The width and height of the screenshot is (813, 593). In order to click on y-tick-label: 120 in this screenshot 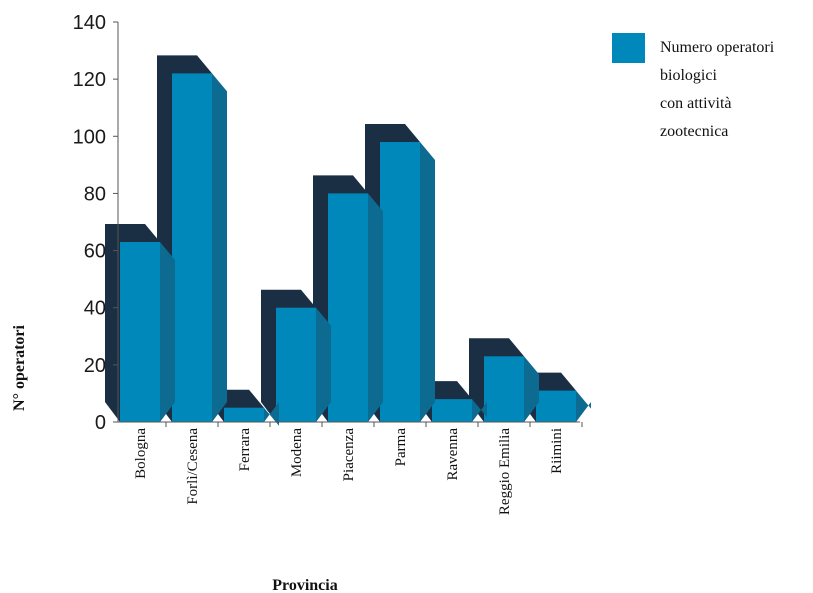, I will do `click(89, 80)`.